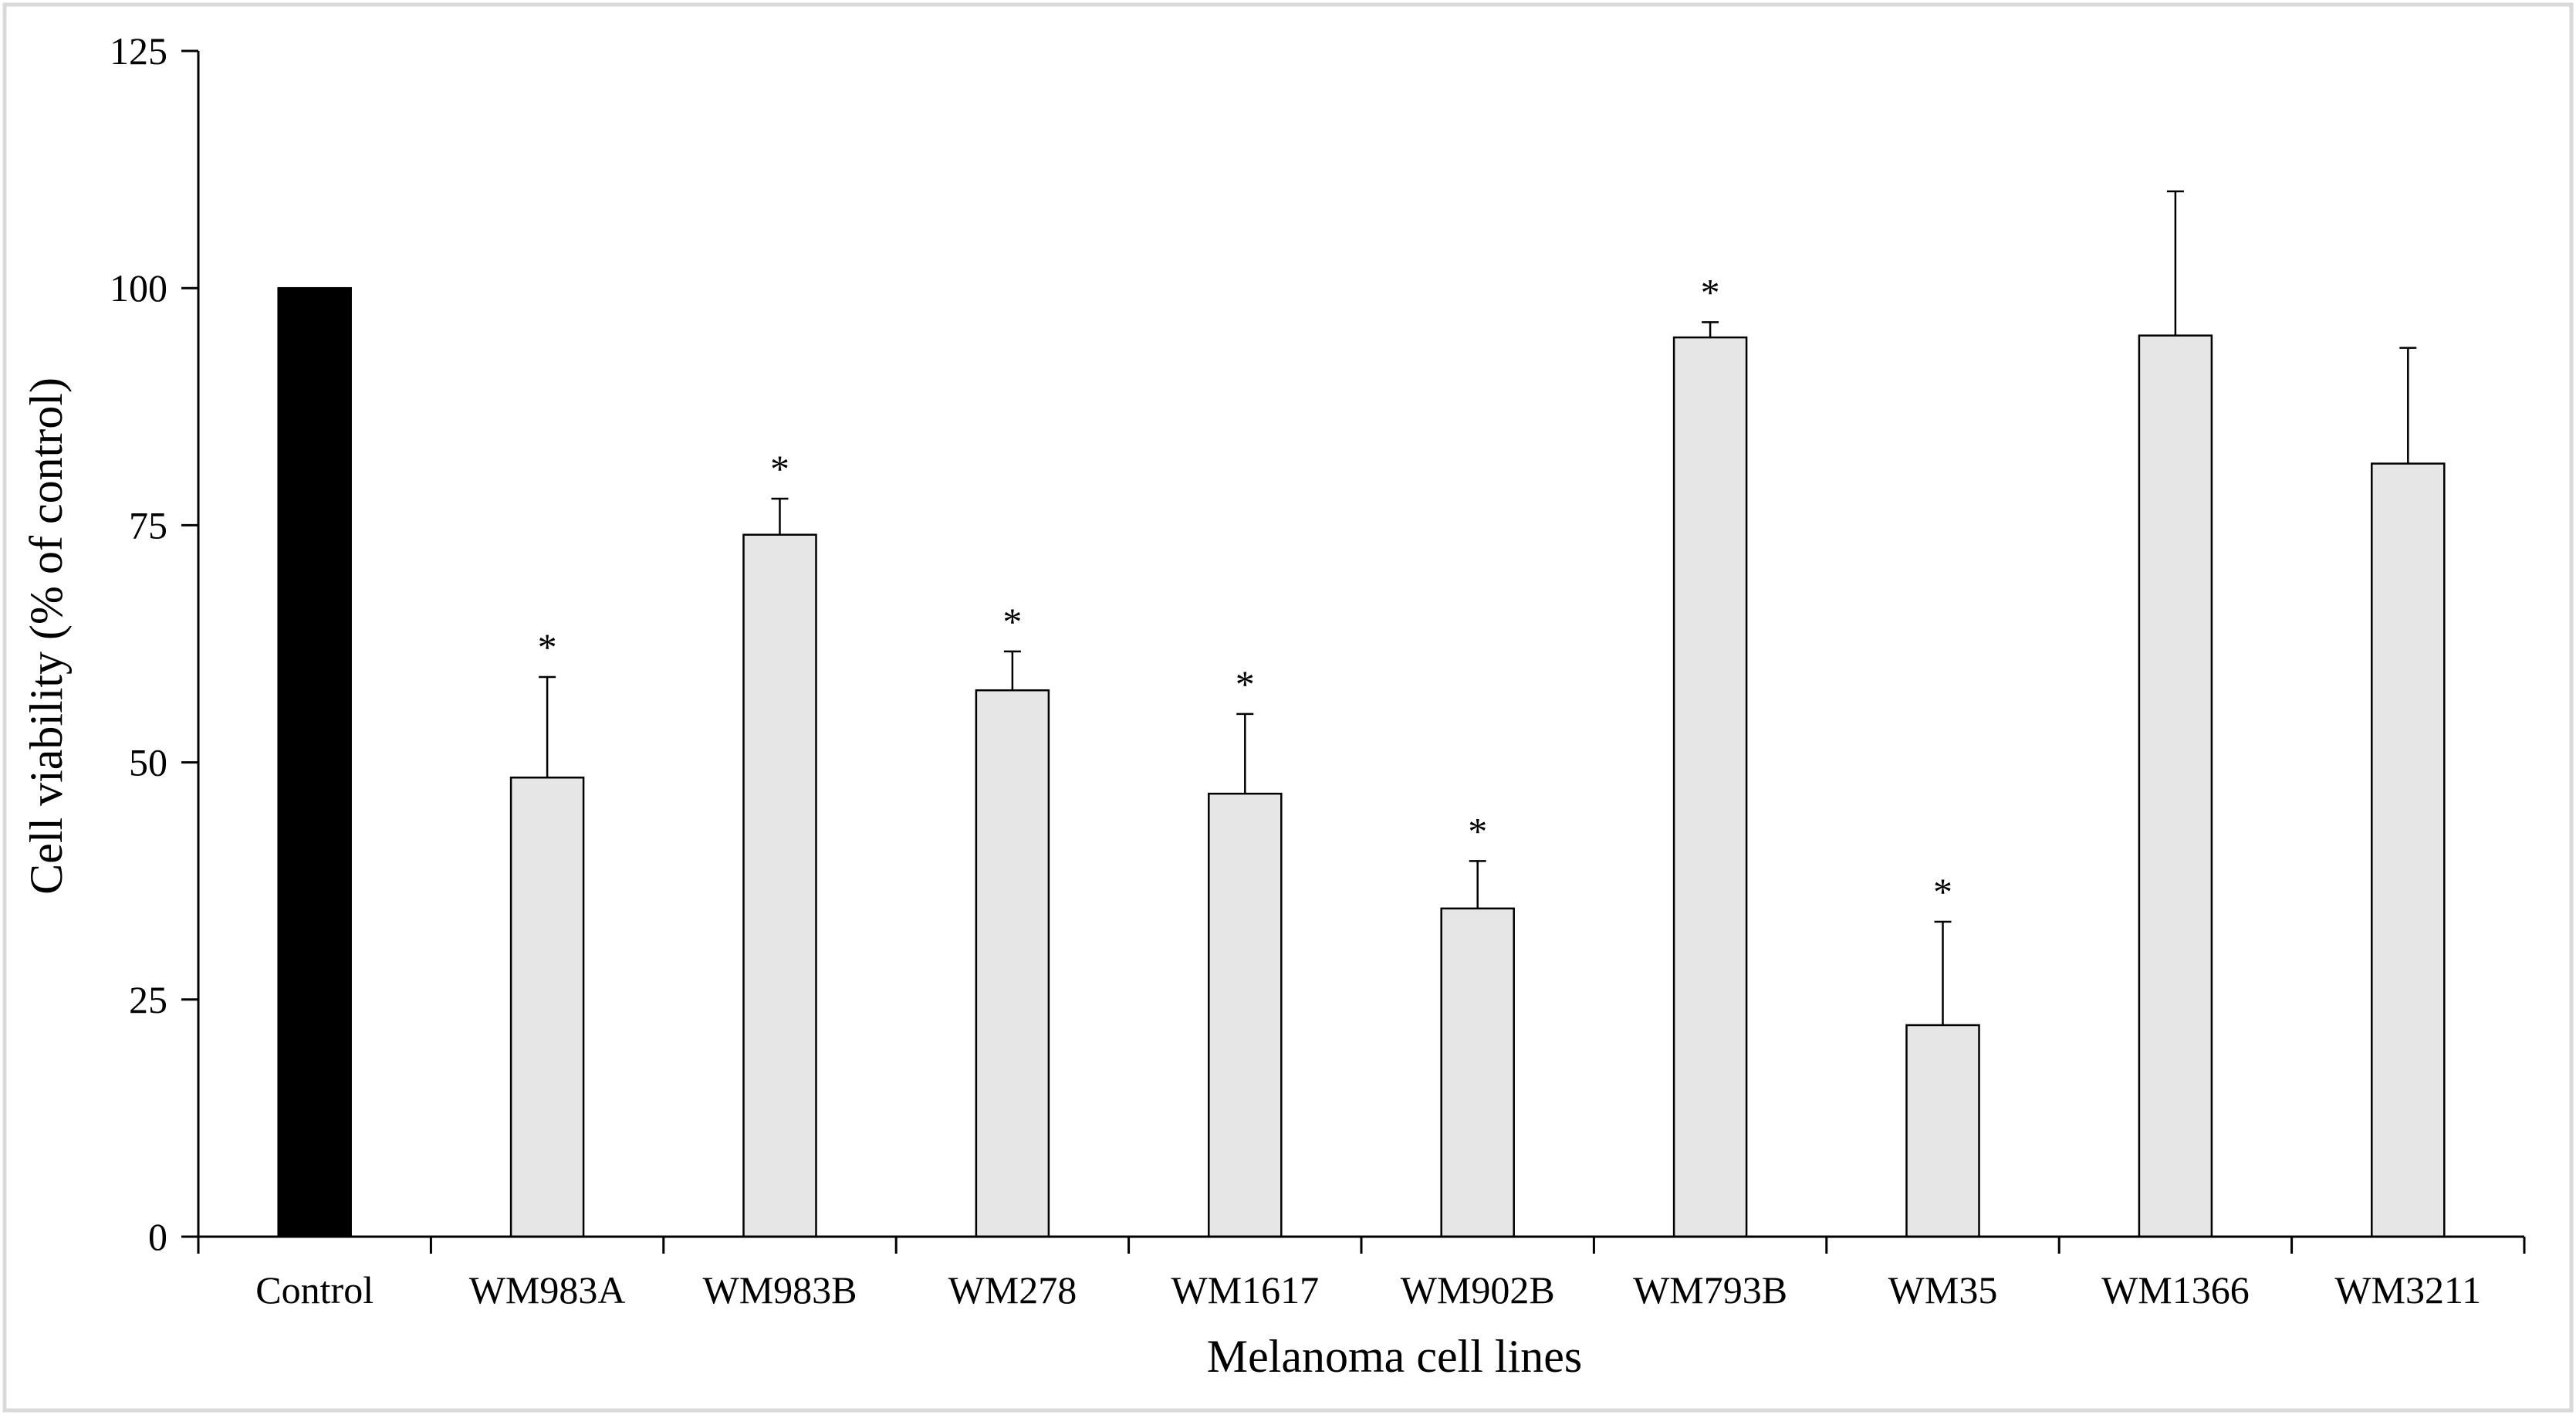 The image size is (2576, 1415). I want to click on significance-marker-wm793b: *, so click(1710, 291).